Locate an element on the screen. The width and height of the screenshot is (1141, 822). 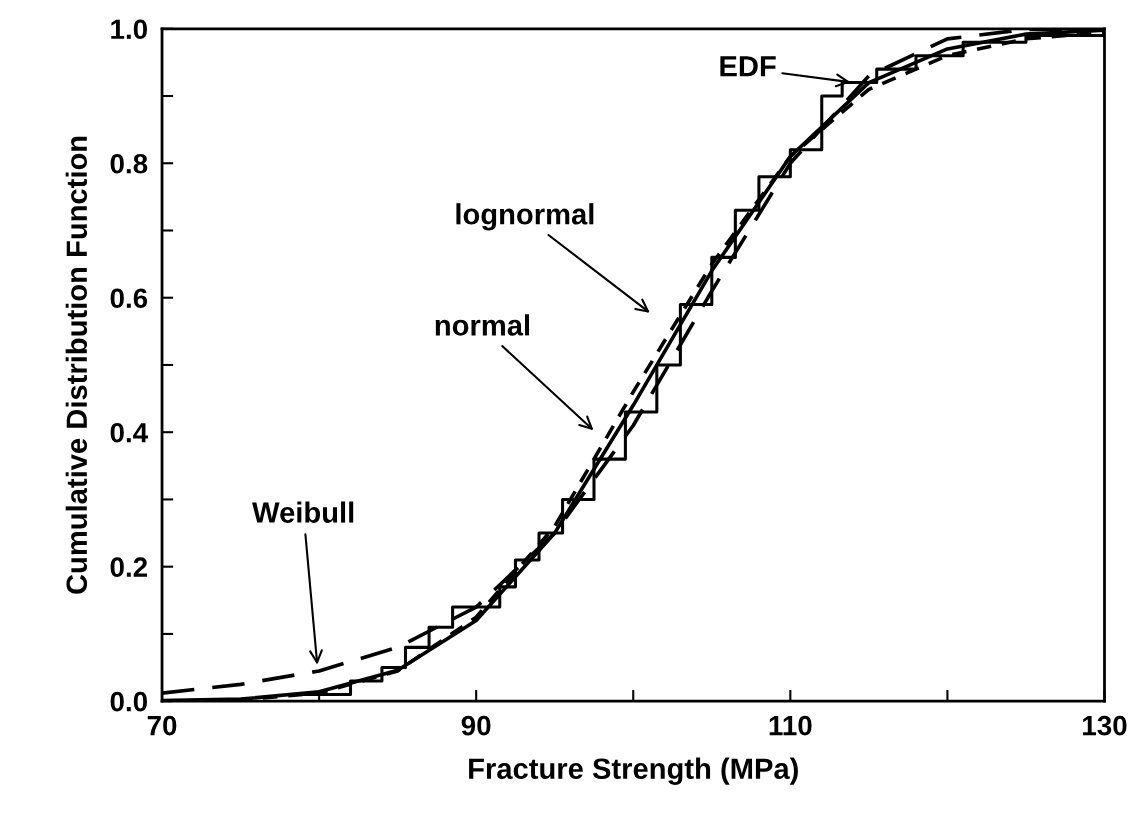
annotation: lognormal is located at coordinates (525, 217).